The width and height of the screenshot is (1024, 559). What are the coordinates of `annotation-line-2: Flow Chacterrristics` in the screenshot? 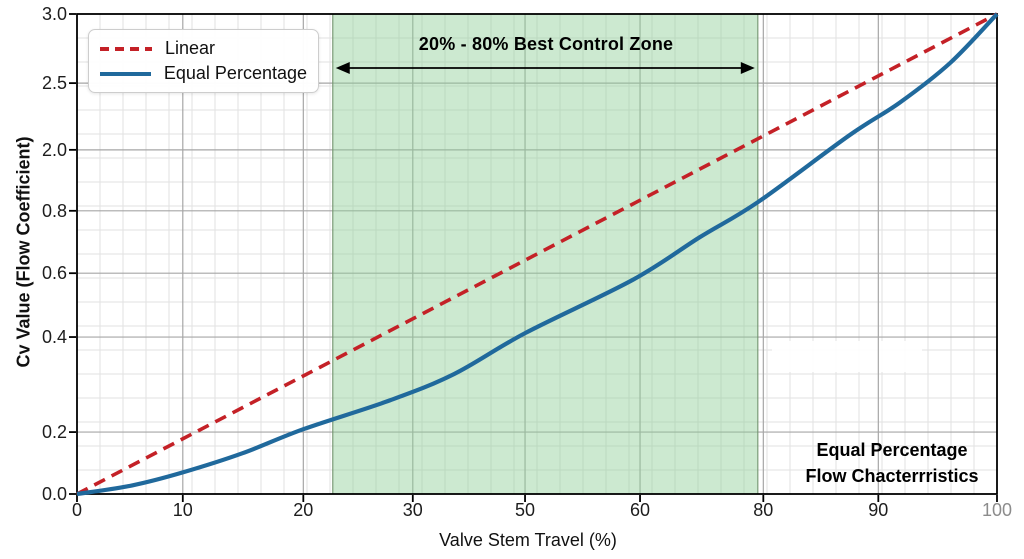 It's located at (892, 475).